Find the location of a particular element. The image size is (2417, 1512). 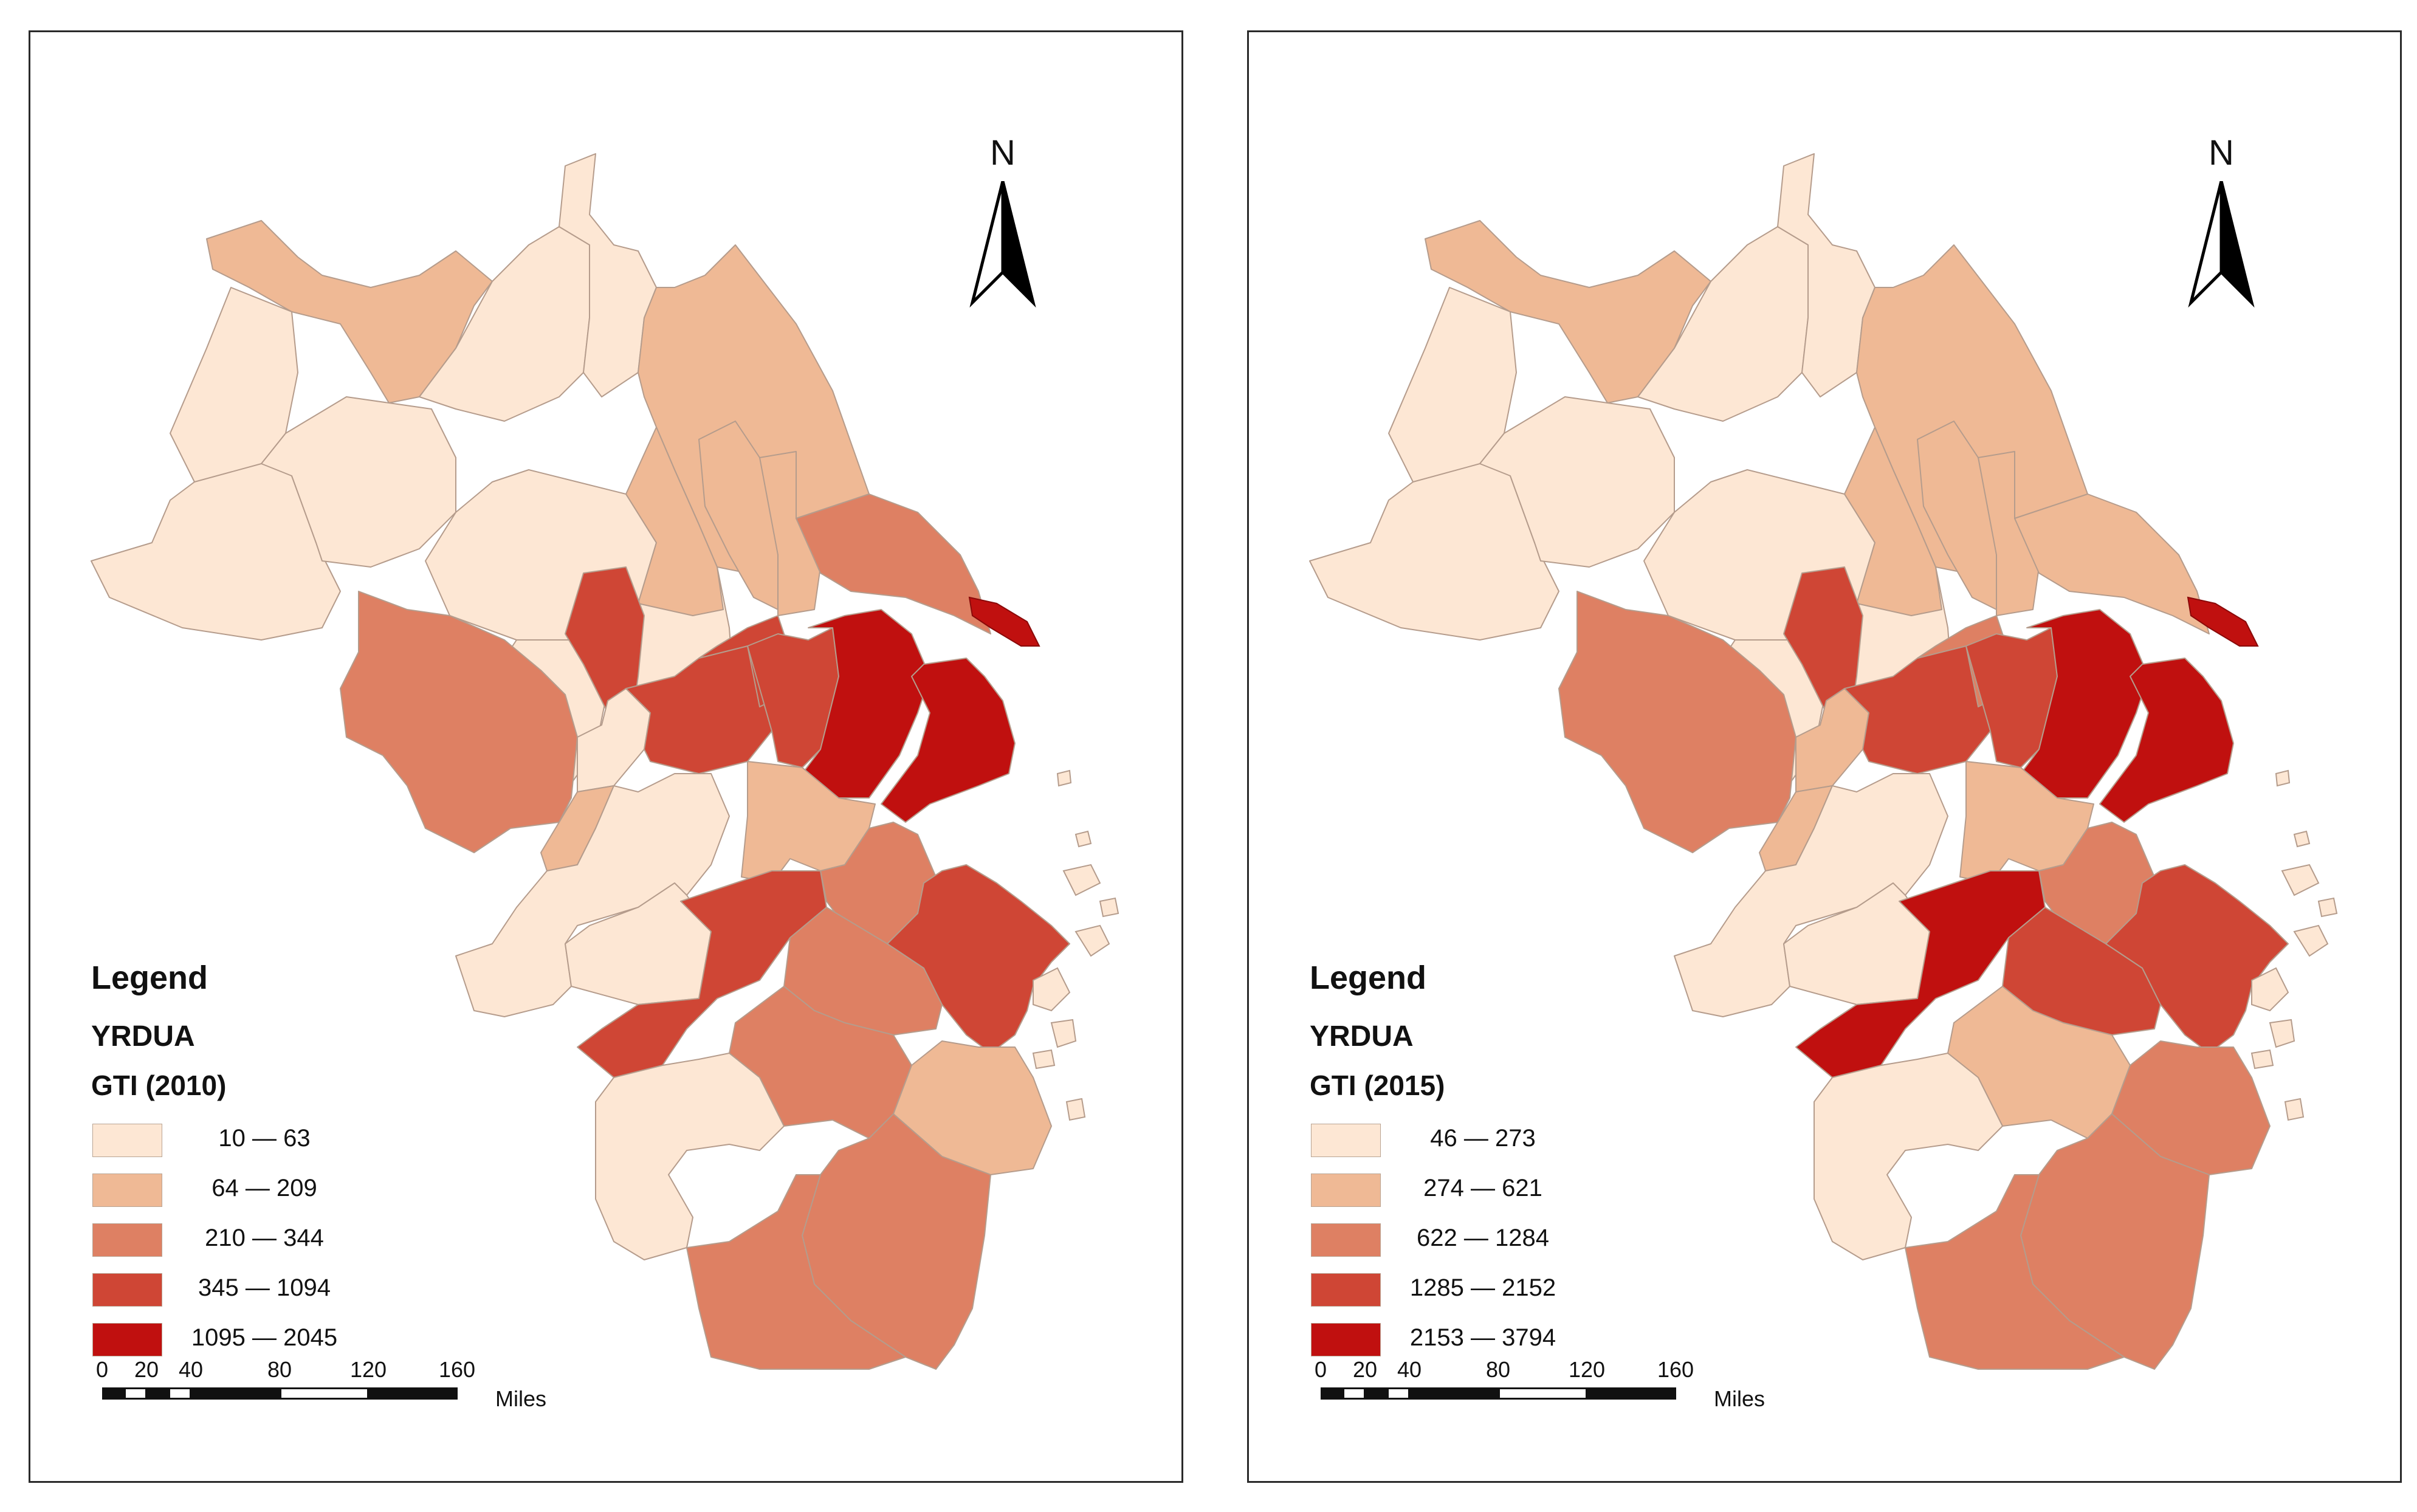

legend-class-3: 210 — 344 is located at coordinates (304, 1243).